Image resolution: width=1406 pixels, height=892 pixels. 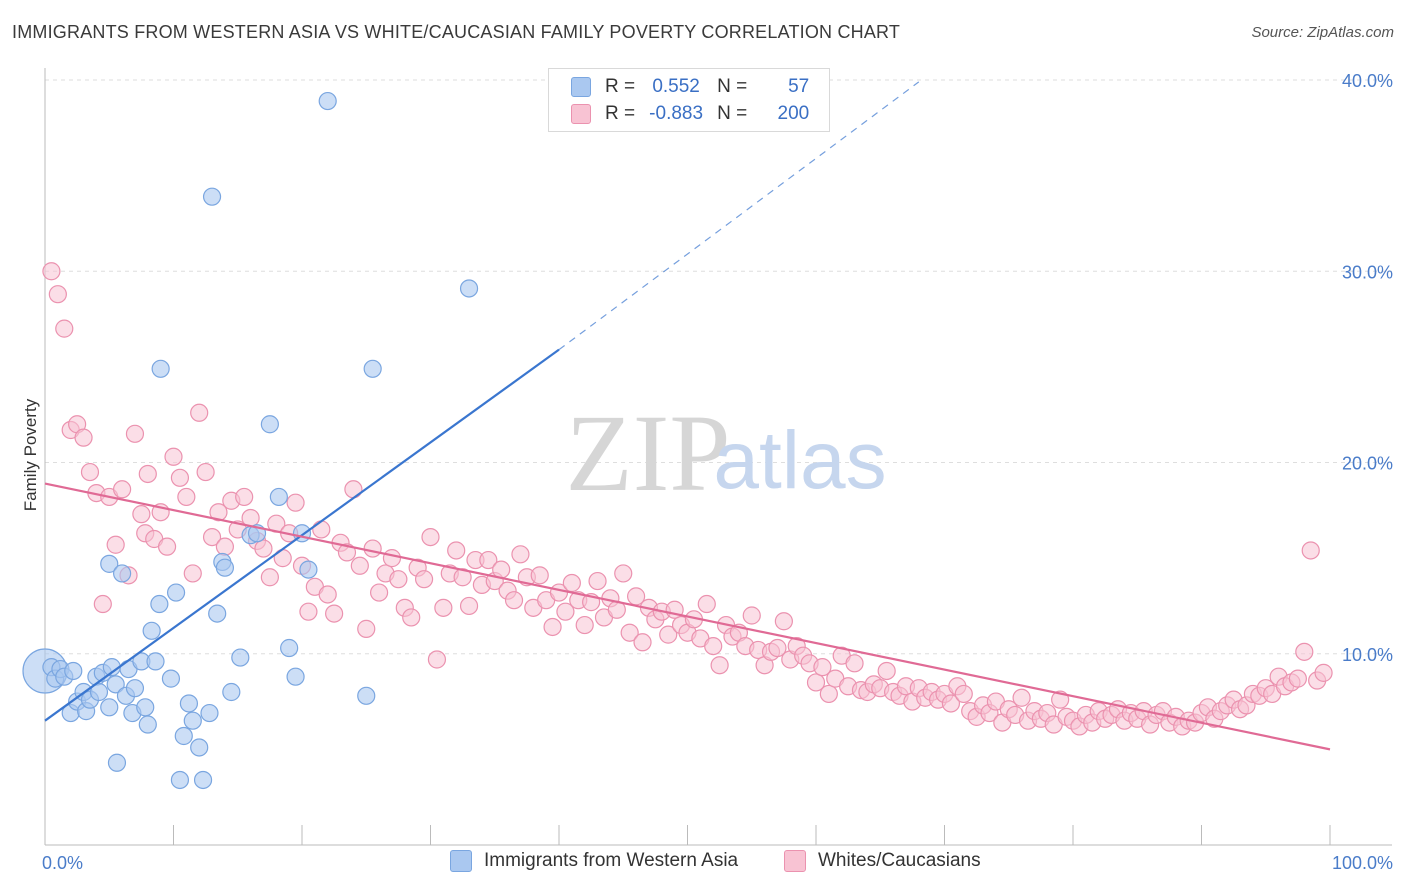 I want to click on y-tick-label: 10.0%, so click(x=1367, y=655).